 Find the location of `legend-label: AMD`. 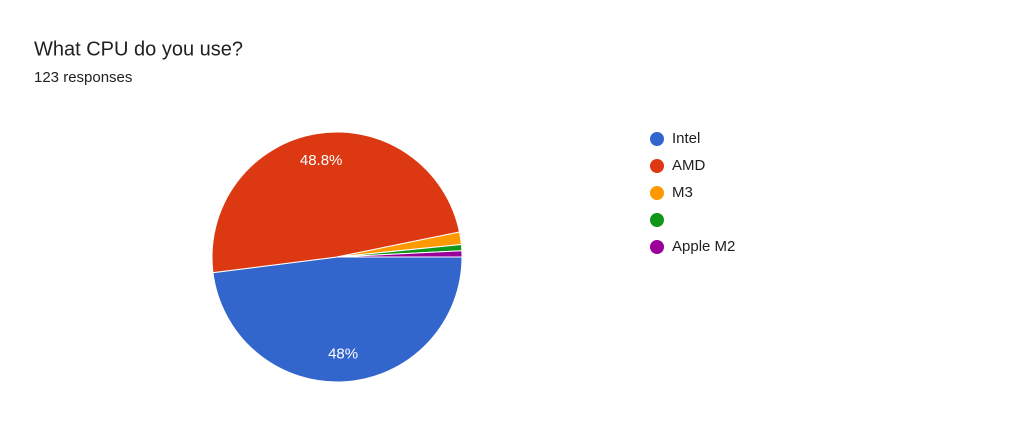

legend-label: AMD is located at coordinates (689, 165).